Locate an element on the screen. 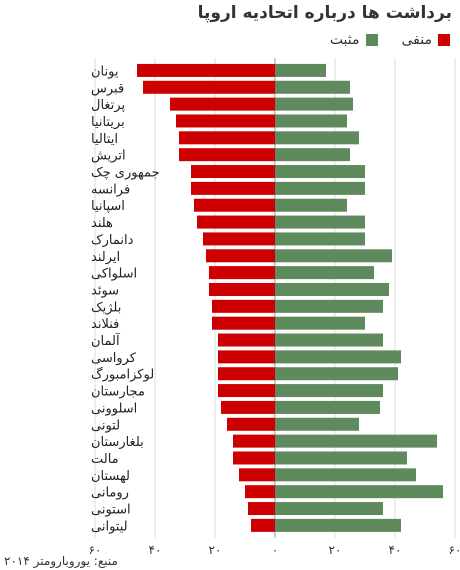  category-label: پرتغال is located at coordinates (108, 105).